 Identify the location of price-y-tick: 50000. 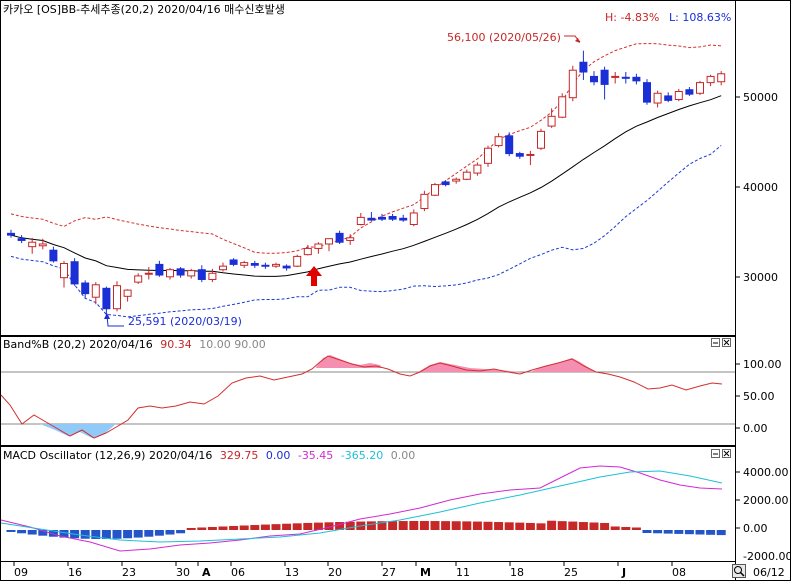
(760, 97).